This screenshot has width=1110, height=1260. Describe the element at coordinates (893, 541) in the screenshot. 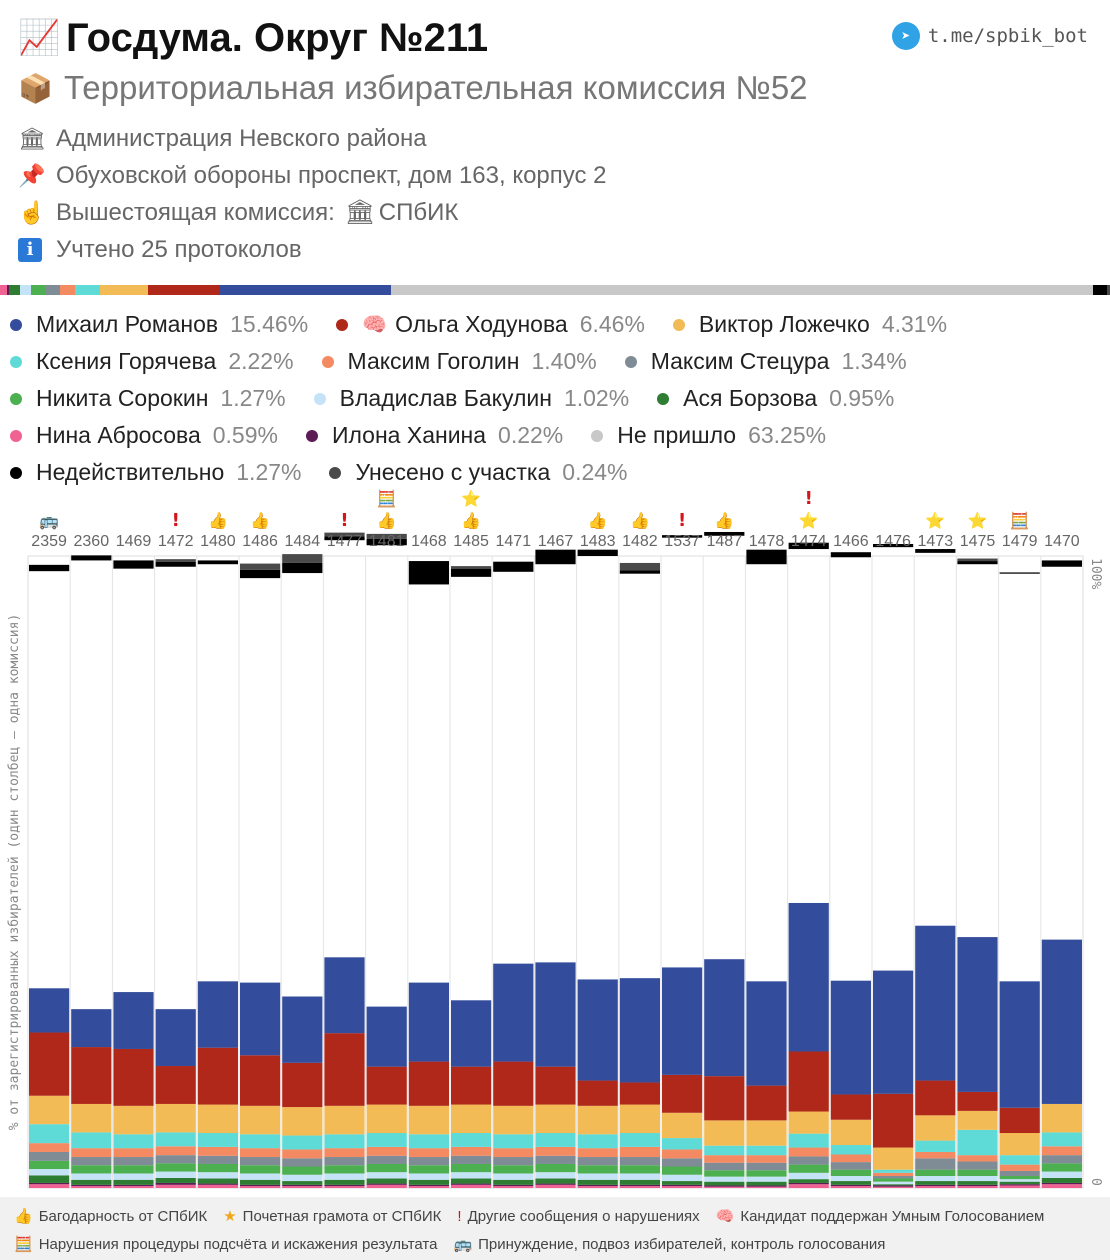

I see `category-label: 1476` at that location.